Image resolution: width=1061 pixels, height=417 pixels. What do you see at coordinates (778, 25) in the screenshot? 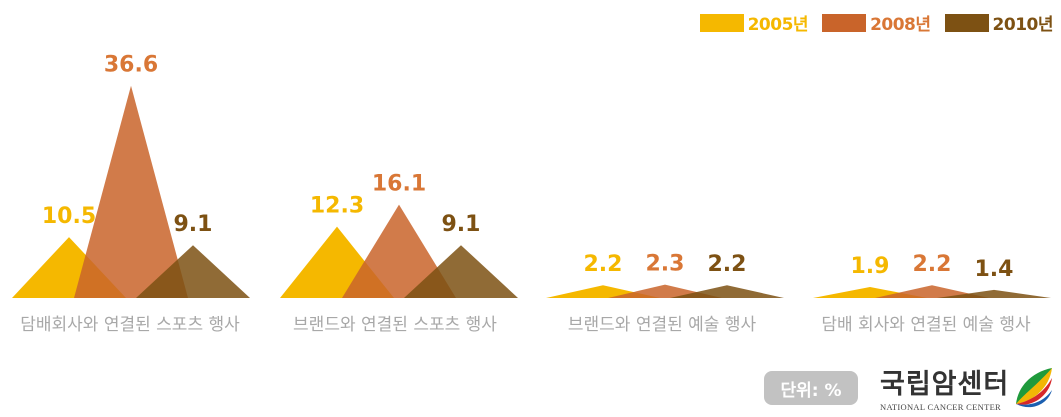
I see `legend-label-2005: 2005년` at bounding box center [778, 25].